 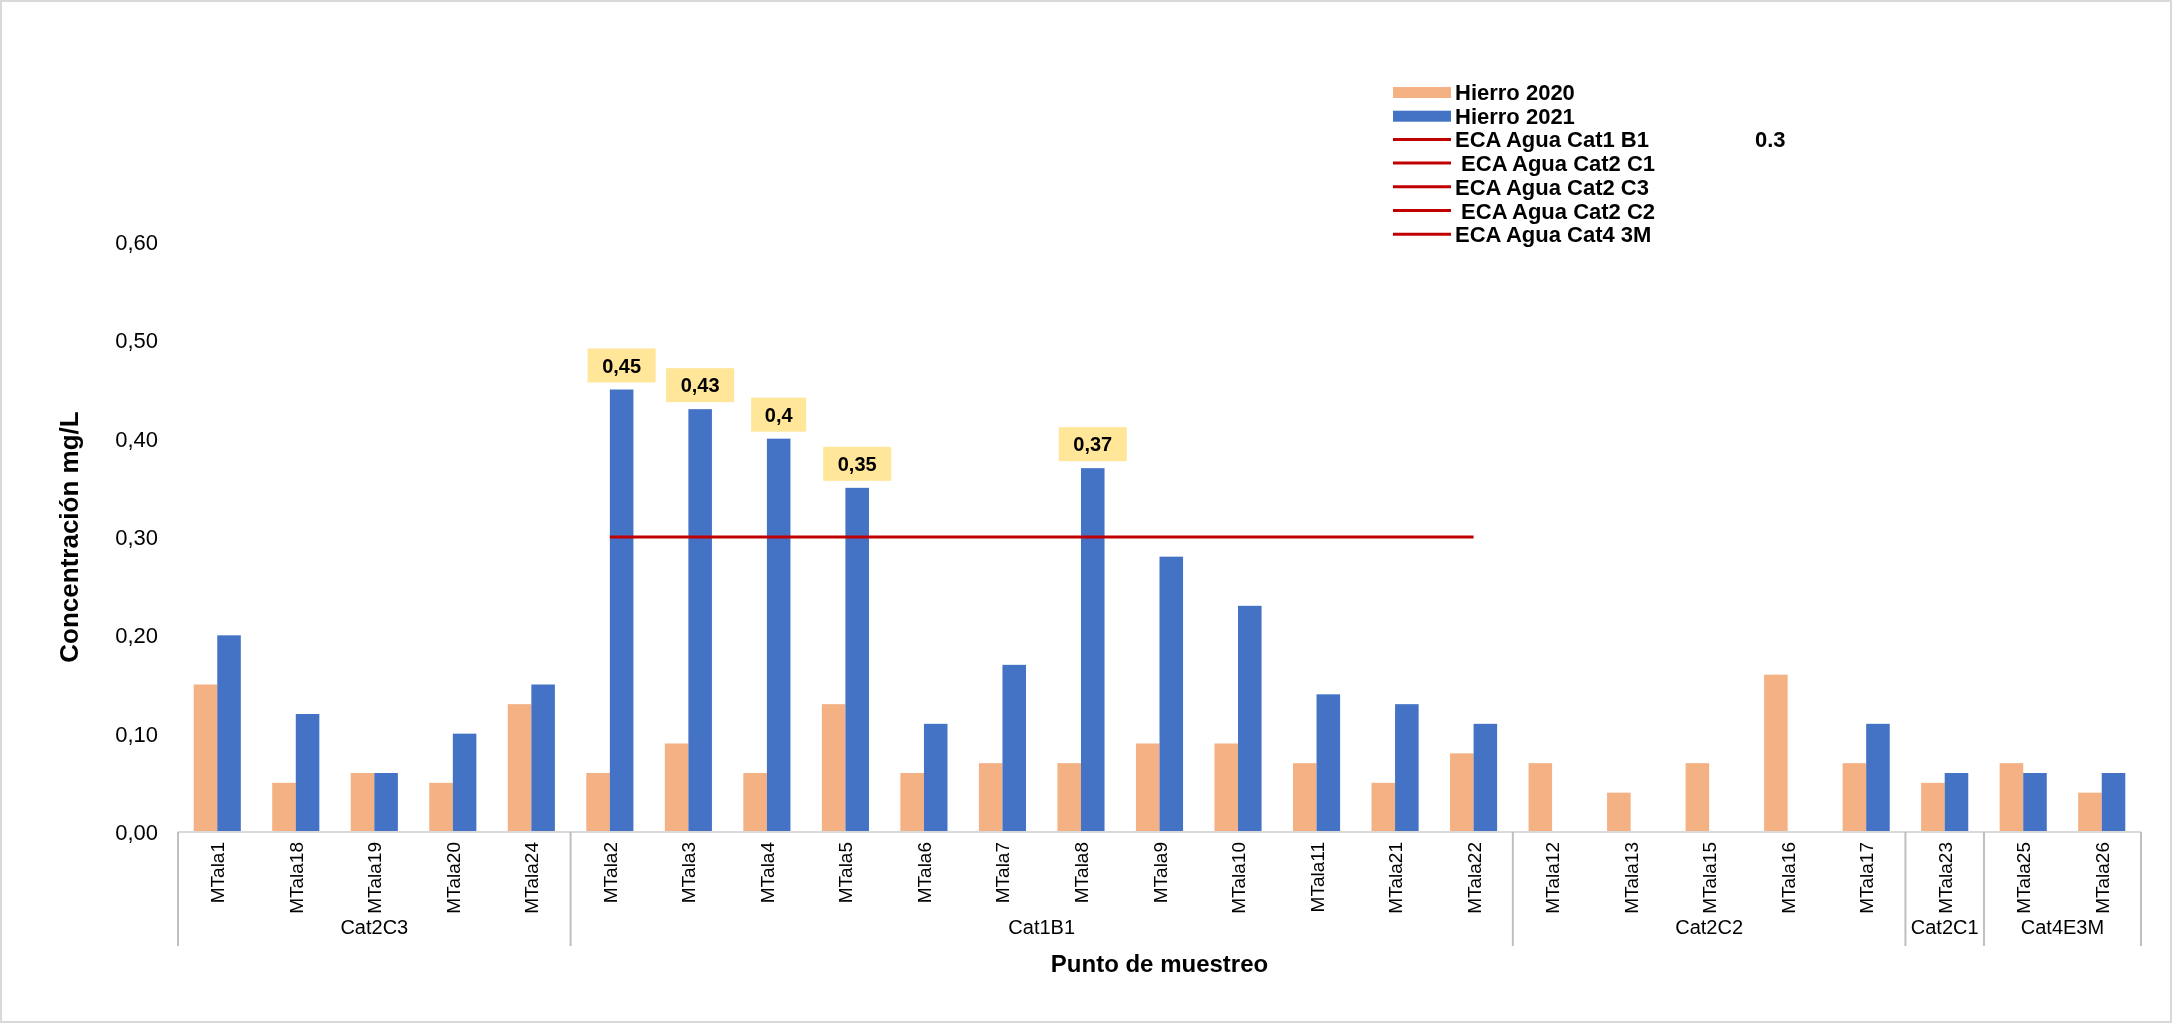 What do you see at coordinates (136, 242) in the screenshot?
I see `y-tick-label: 0,60` at bounding box center [136, 242].